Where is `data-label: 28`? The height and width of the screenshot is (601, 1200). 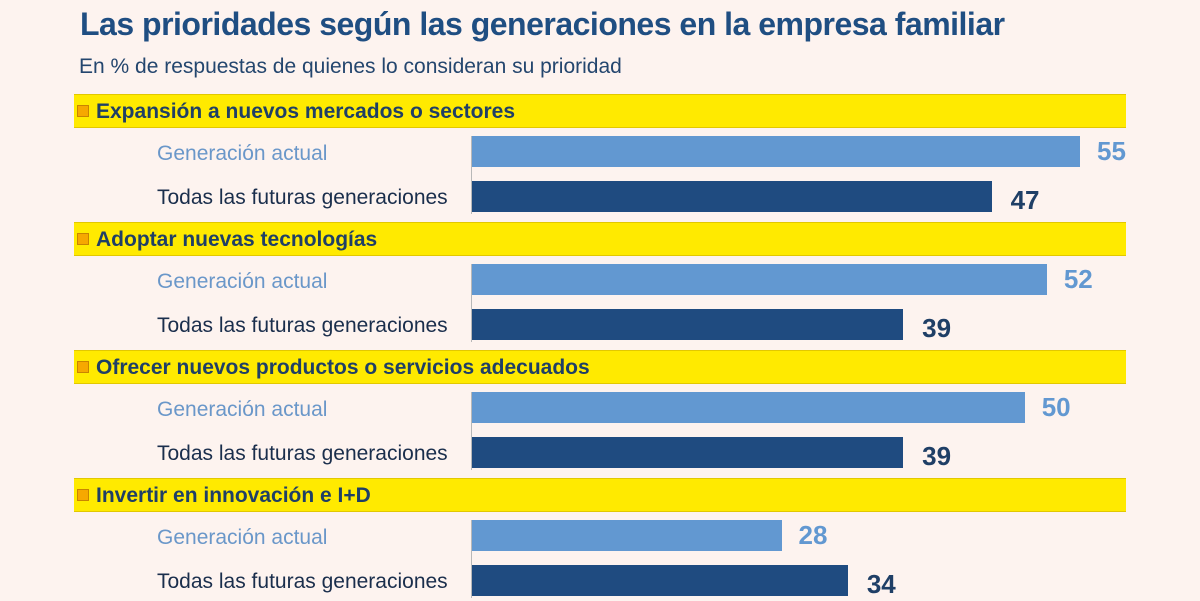 data-label: 28 is located at coordinates (813, 535).